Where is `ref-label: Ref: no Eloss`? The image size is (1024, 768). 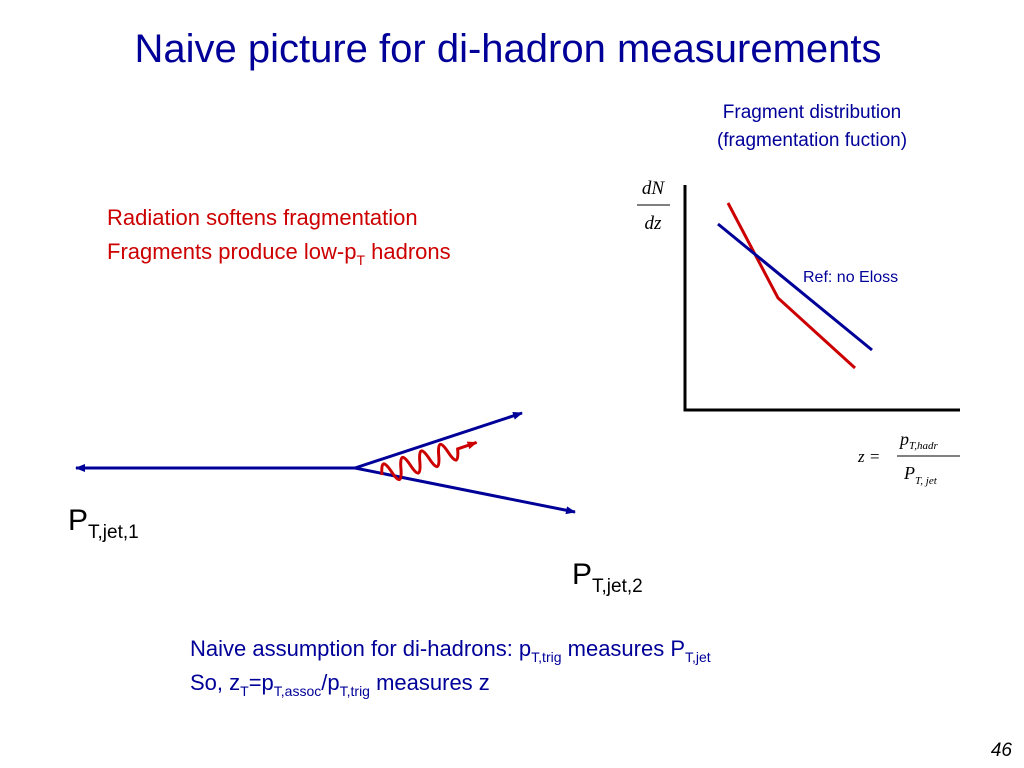 ref-label: Ref: no Eloss is located at coordinates (850, 277).